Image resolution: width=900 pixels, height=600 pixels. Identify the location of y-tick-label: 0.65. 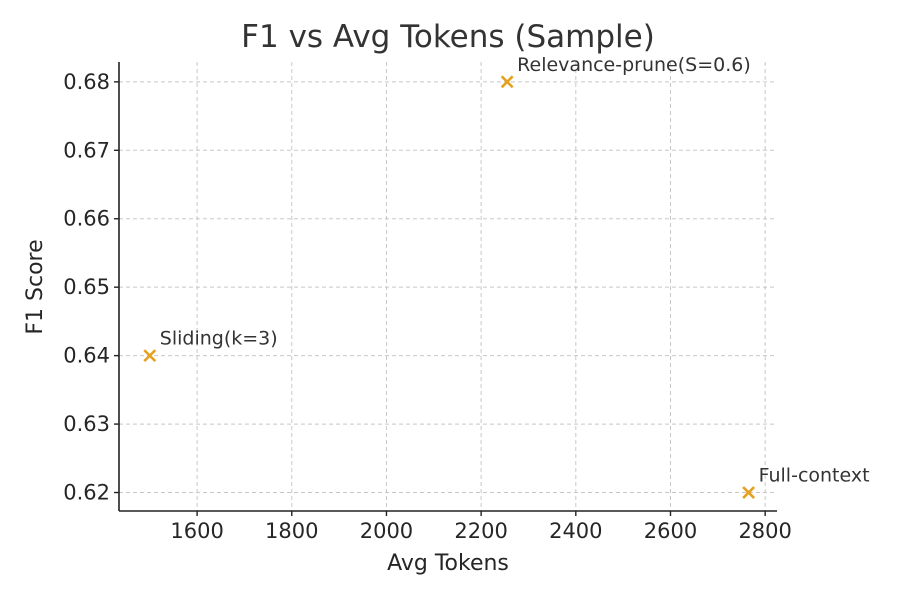
(86, 287).